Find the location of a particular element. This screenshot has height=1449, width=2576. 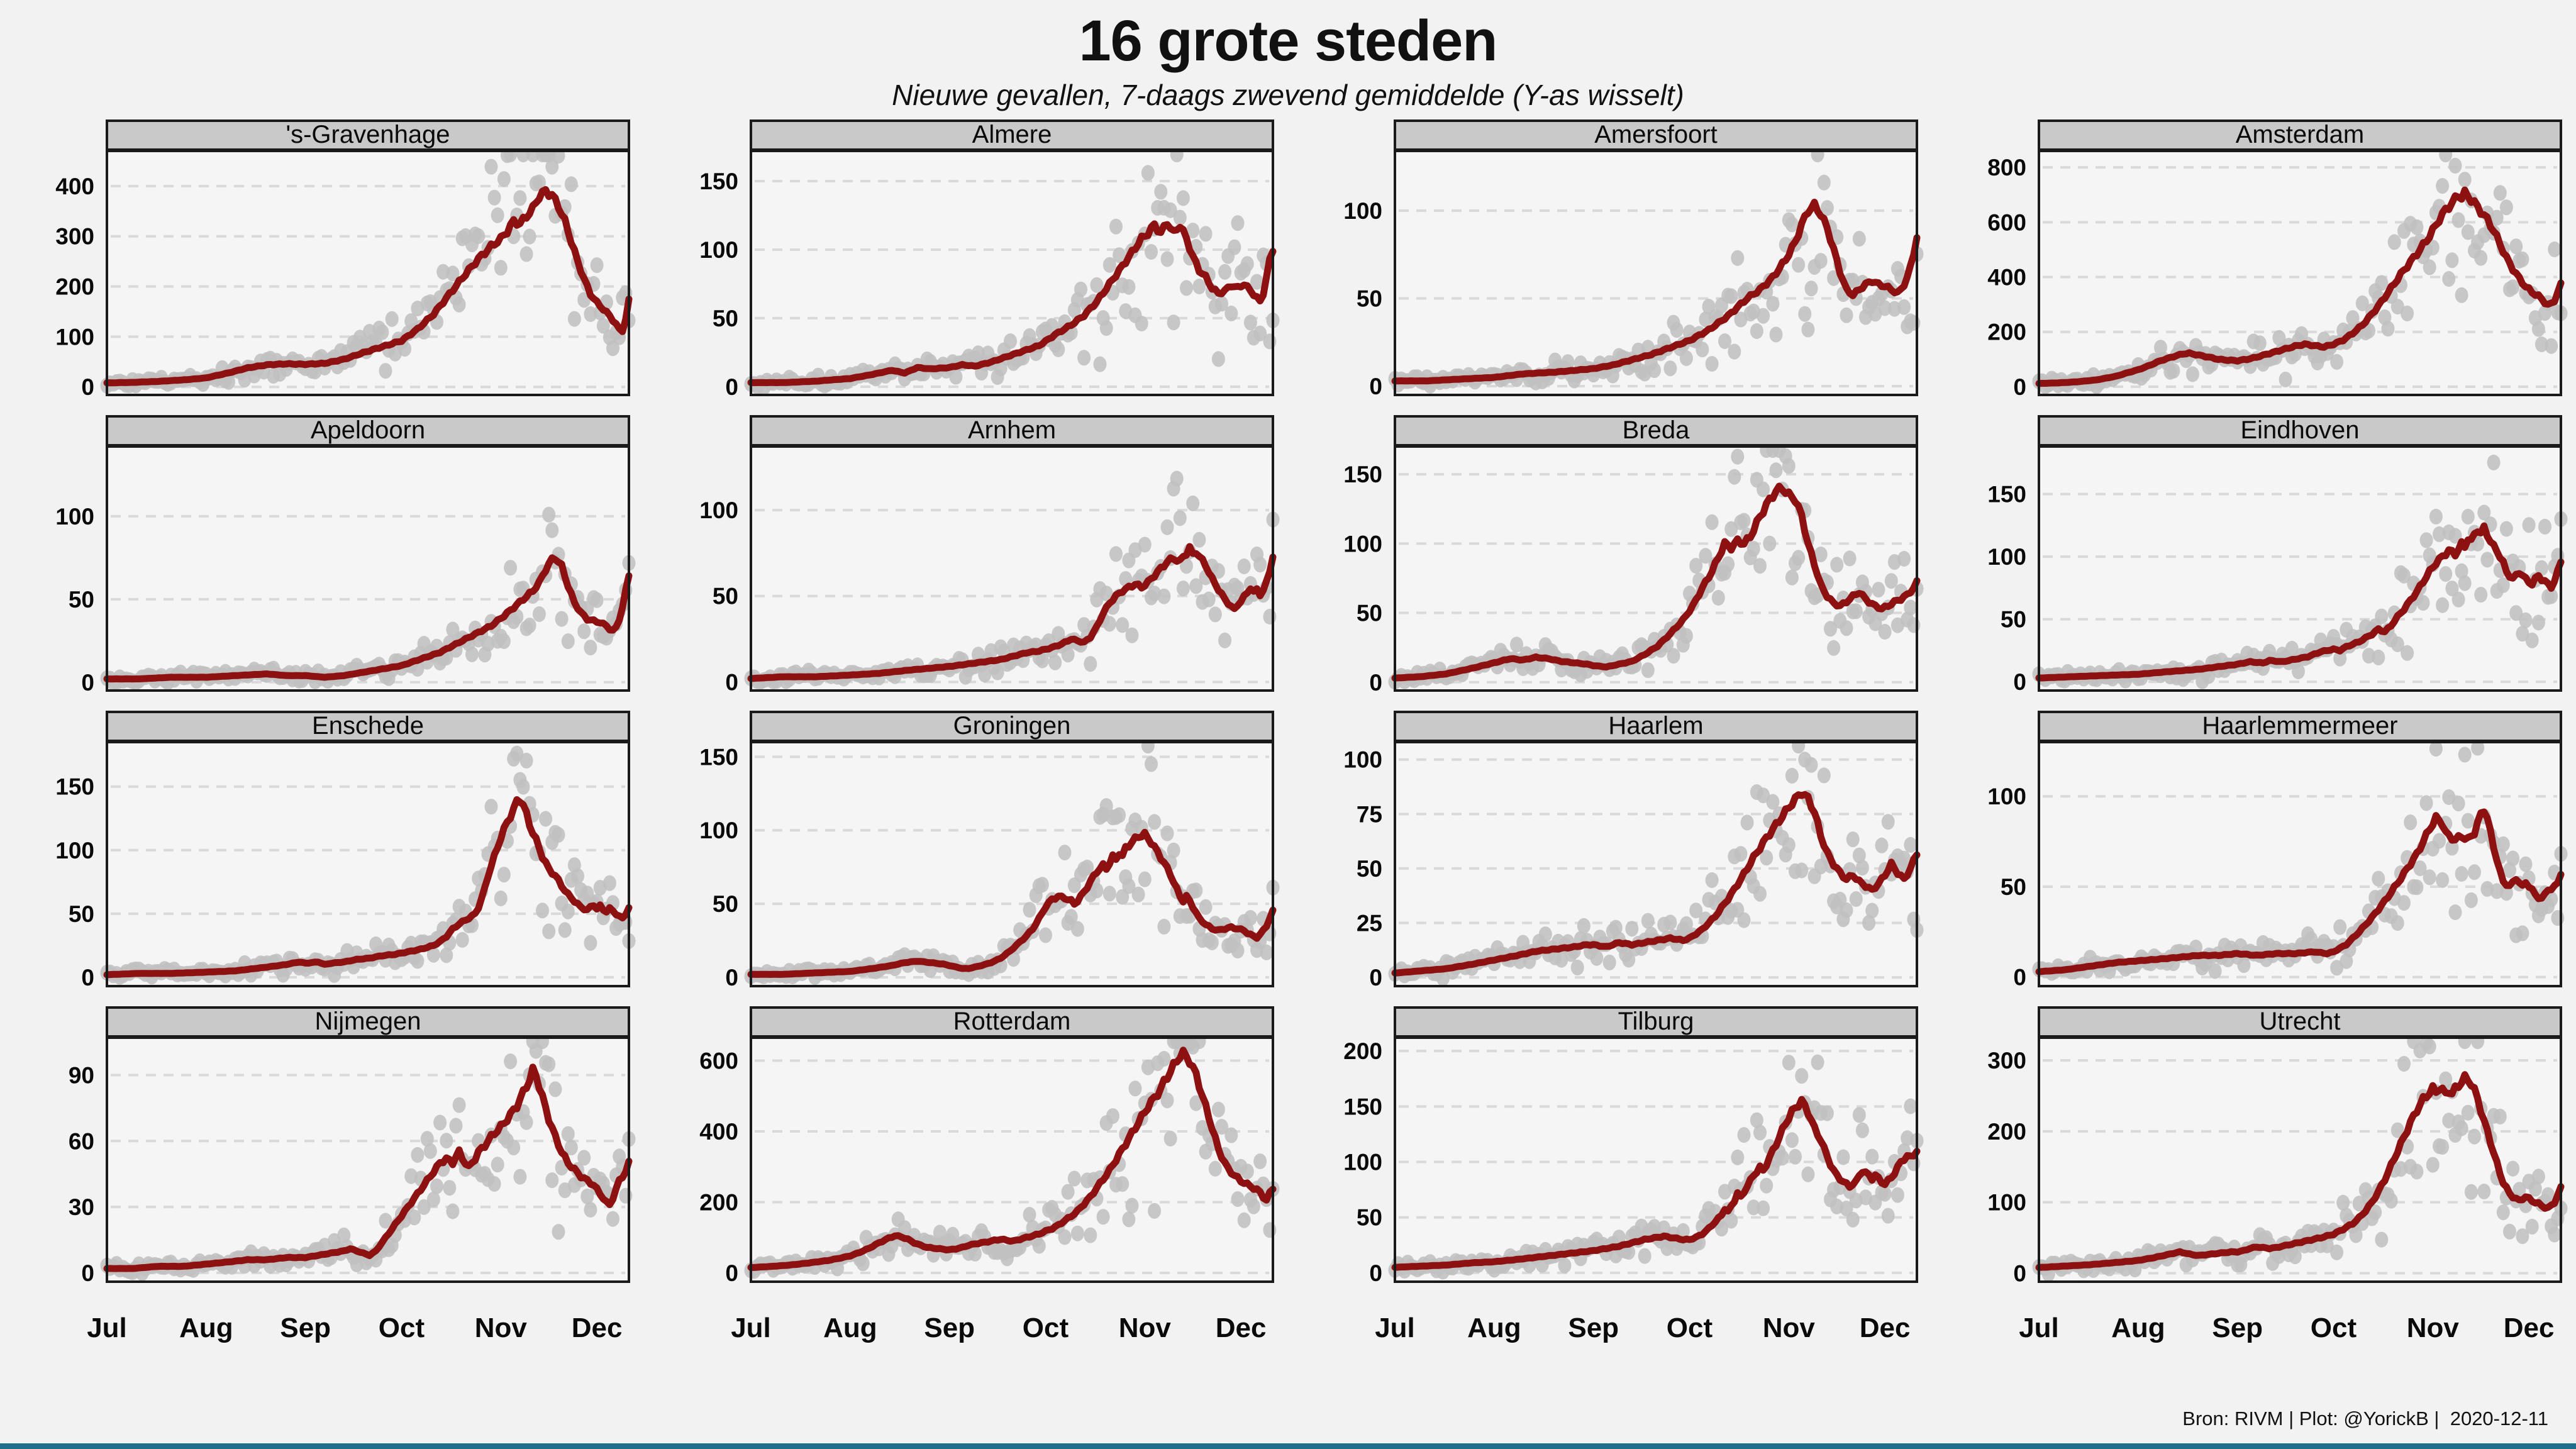

facet-panel-nijmegen: 0 30 60 90 Nijmegen is located at coordinates (322, 1153).